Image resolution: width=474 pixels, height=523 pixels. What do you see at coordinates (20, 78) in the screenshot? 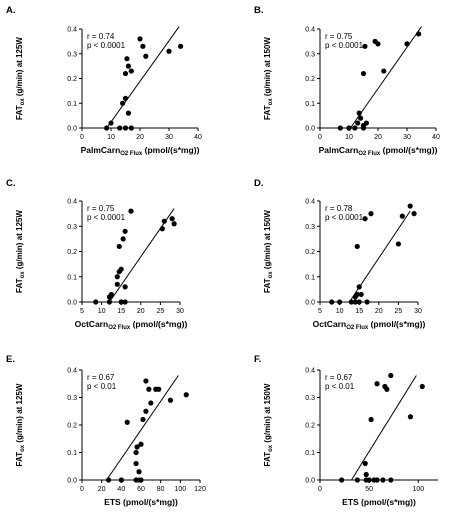
I see `y-axis-label: FATox (g/min) at 125W` at bounding box center [20, 78].